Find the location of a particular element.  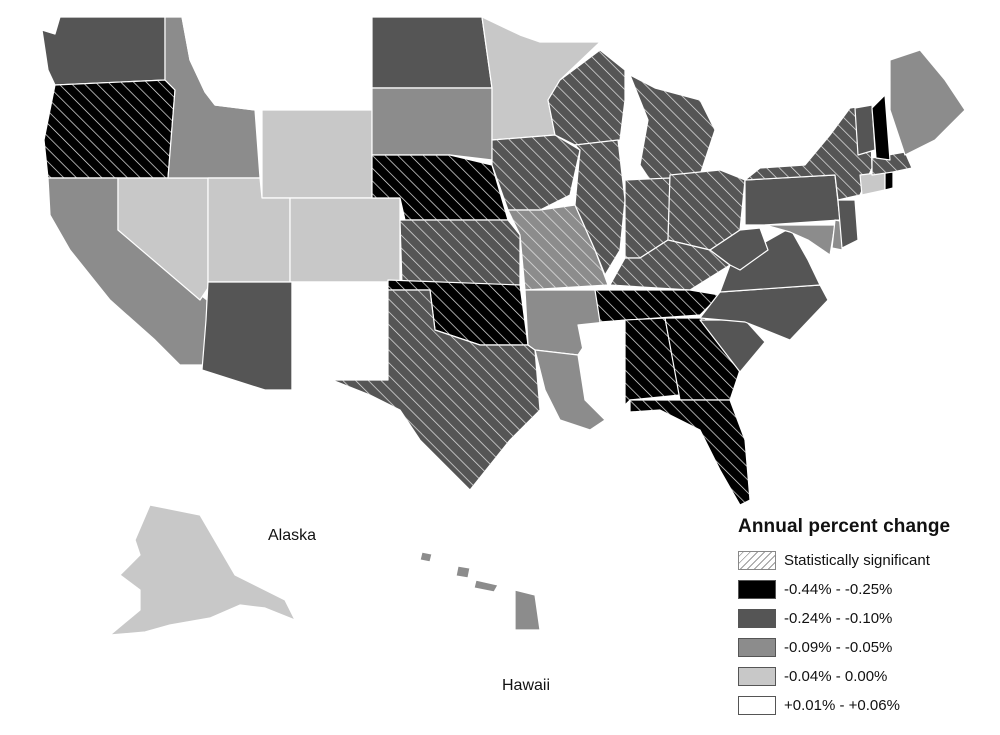

alaska-label: Alaska is located at coordinates (292, 535).